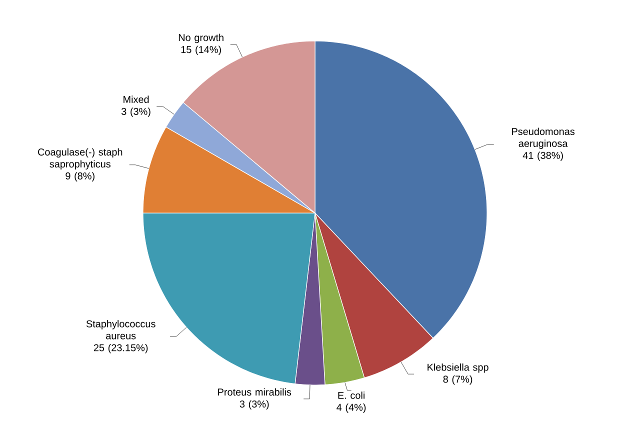 The width and height of the screenshot is (621, 425). Describe the element at coordinates (201, 51) in the screenshot. I see `data-label: 15 (14%)` at that location.